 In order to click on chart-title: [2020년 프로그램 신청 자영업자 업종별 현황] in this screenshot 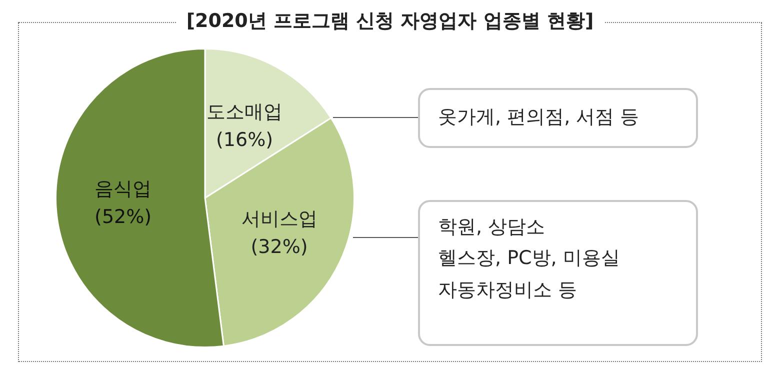, I will do `click(390, 21)`.